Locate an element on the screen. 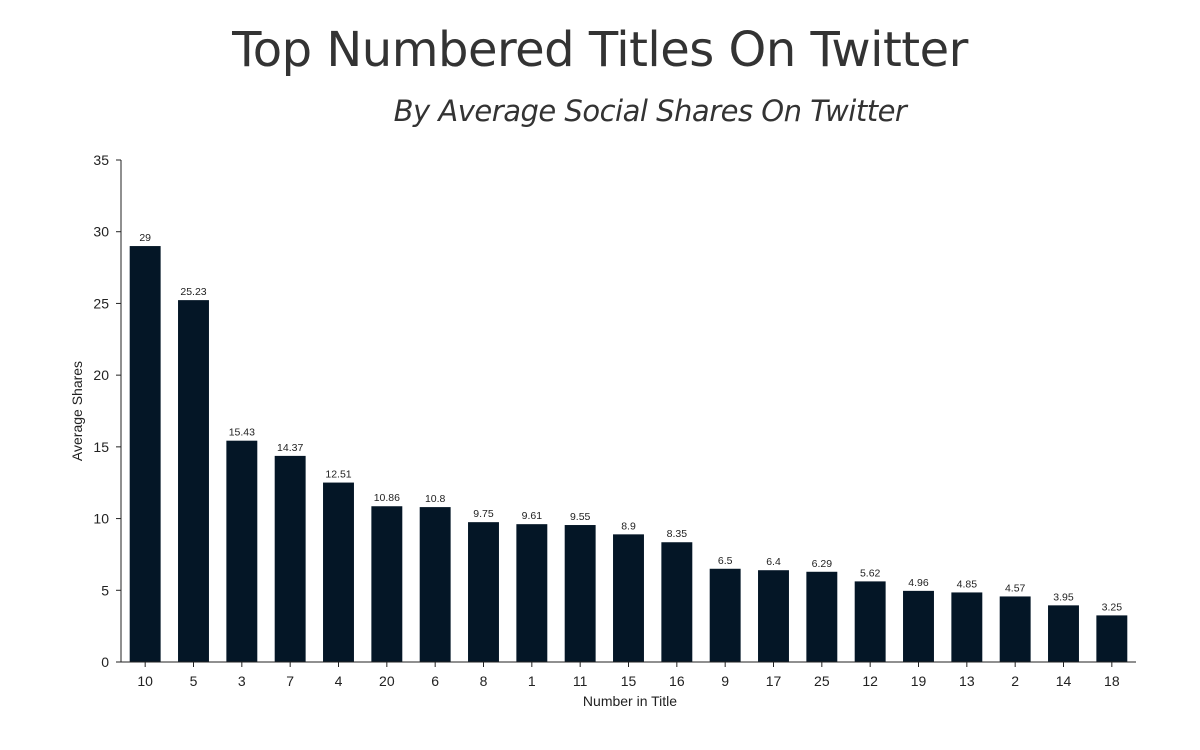 This screenshot has height=750, width=1200. x-tick-label-8: 8 is located at coordinates (484, 681).